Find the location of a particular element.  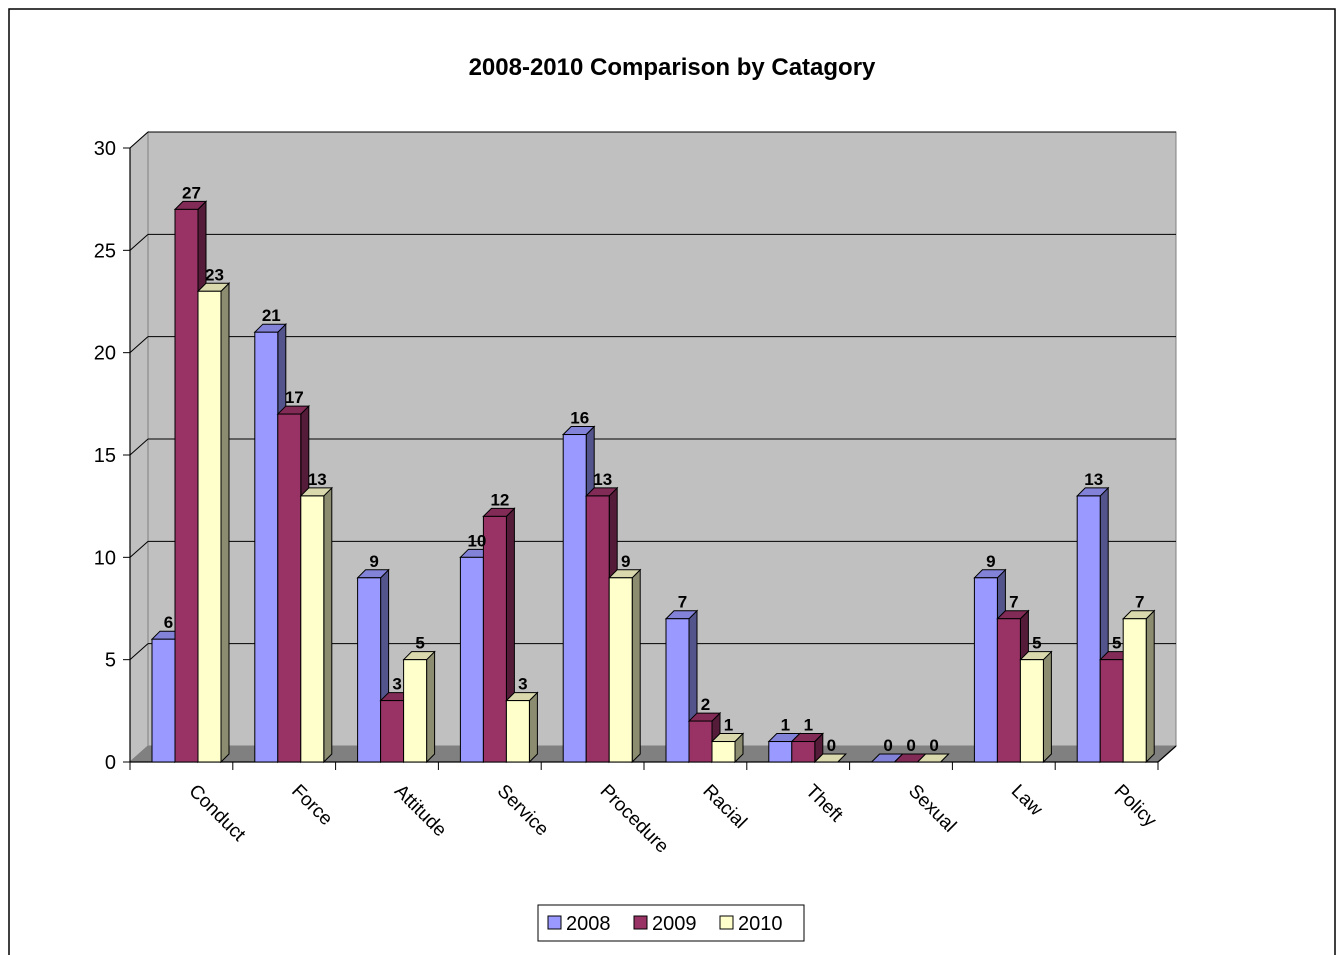

x-tick-label: Sexual is located at coordinates (932, 809).